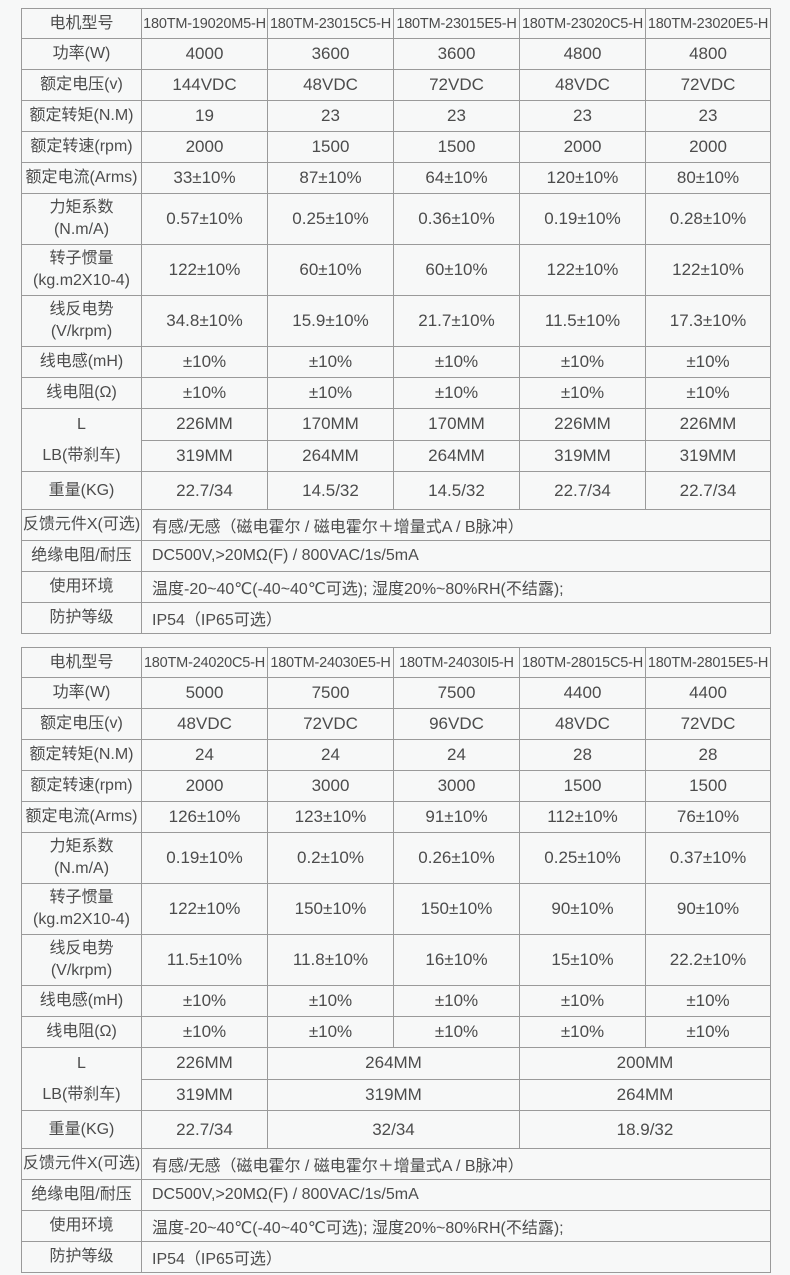  What do you see at coordinates (81, 85) in the screenshot?
I see `row-label: 额定电压(v)` at bounding box center [81, 85].